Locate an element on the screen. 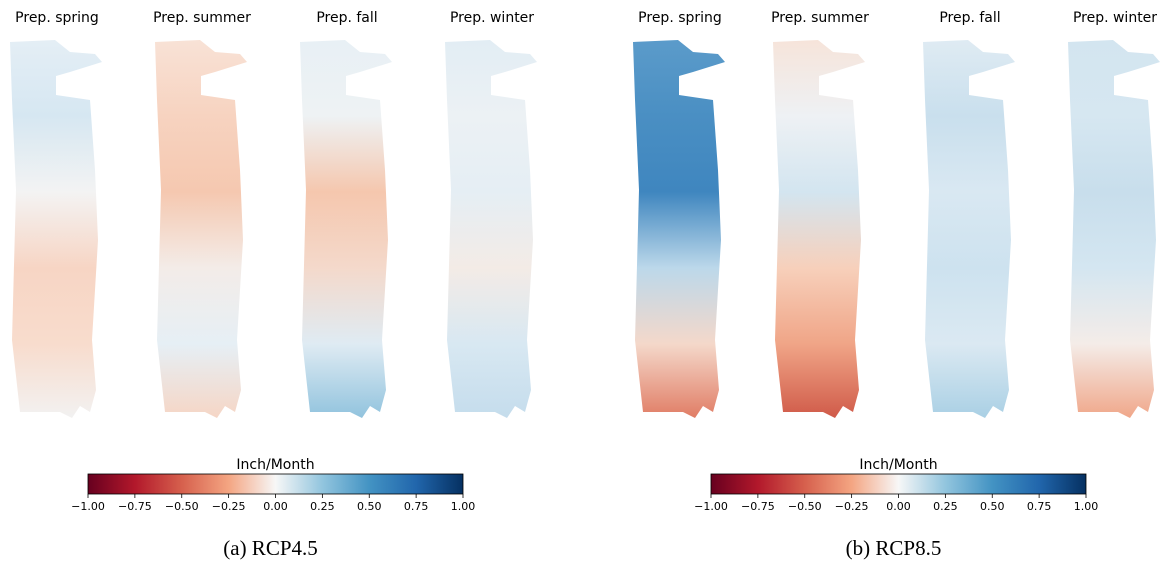 The width and height of the screenshot is (1170, 563). caption: (a) RCP4.5 is located at coordinates (270, 548).